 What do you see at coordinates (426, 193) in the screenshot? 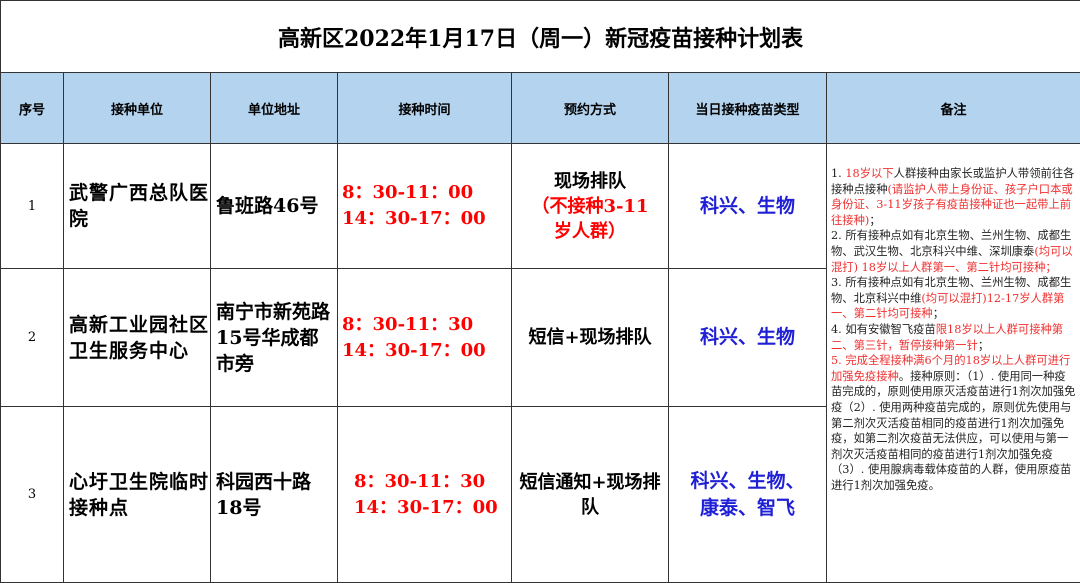
I see `time-morning: 8：30-11：00` at bounding box center [426, 193].